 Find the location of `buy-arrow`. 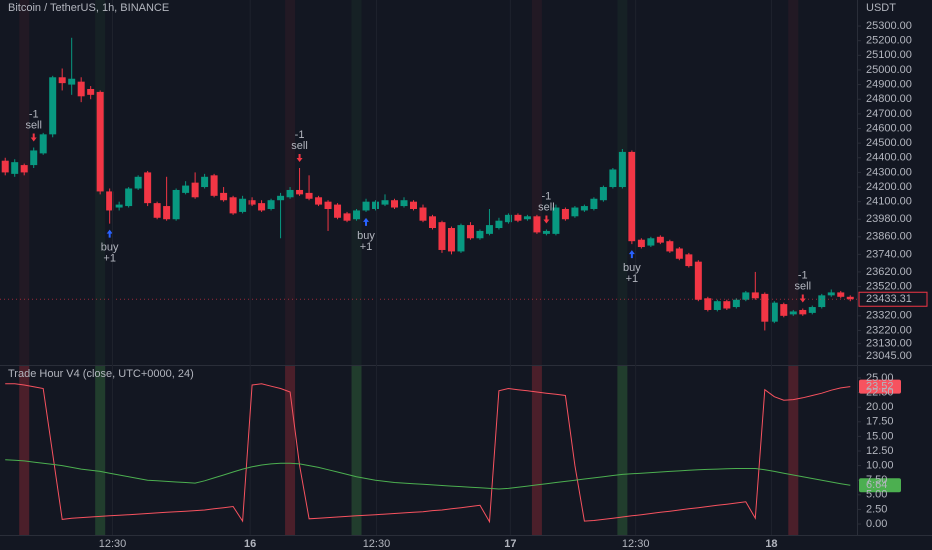

buy-arrow is located at coordinates (366, 221).